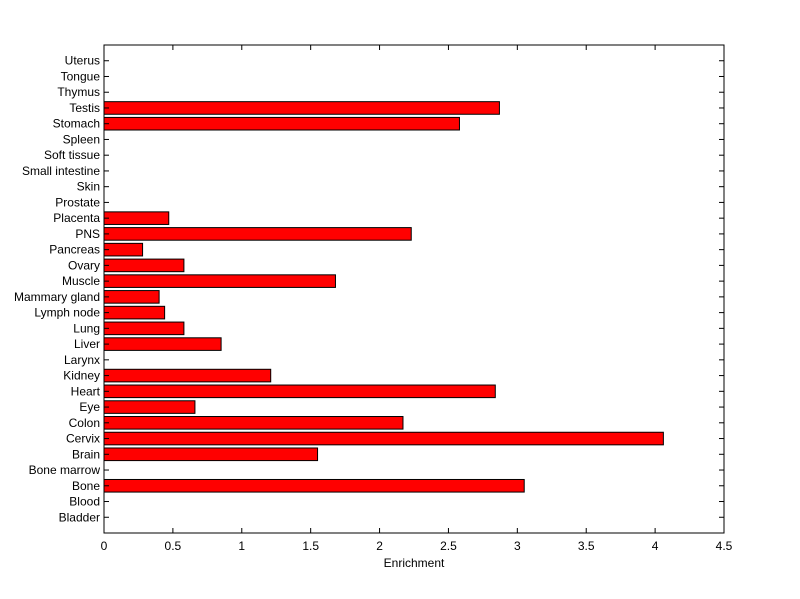  I want to click on bar-lung, so click(144, 328).